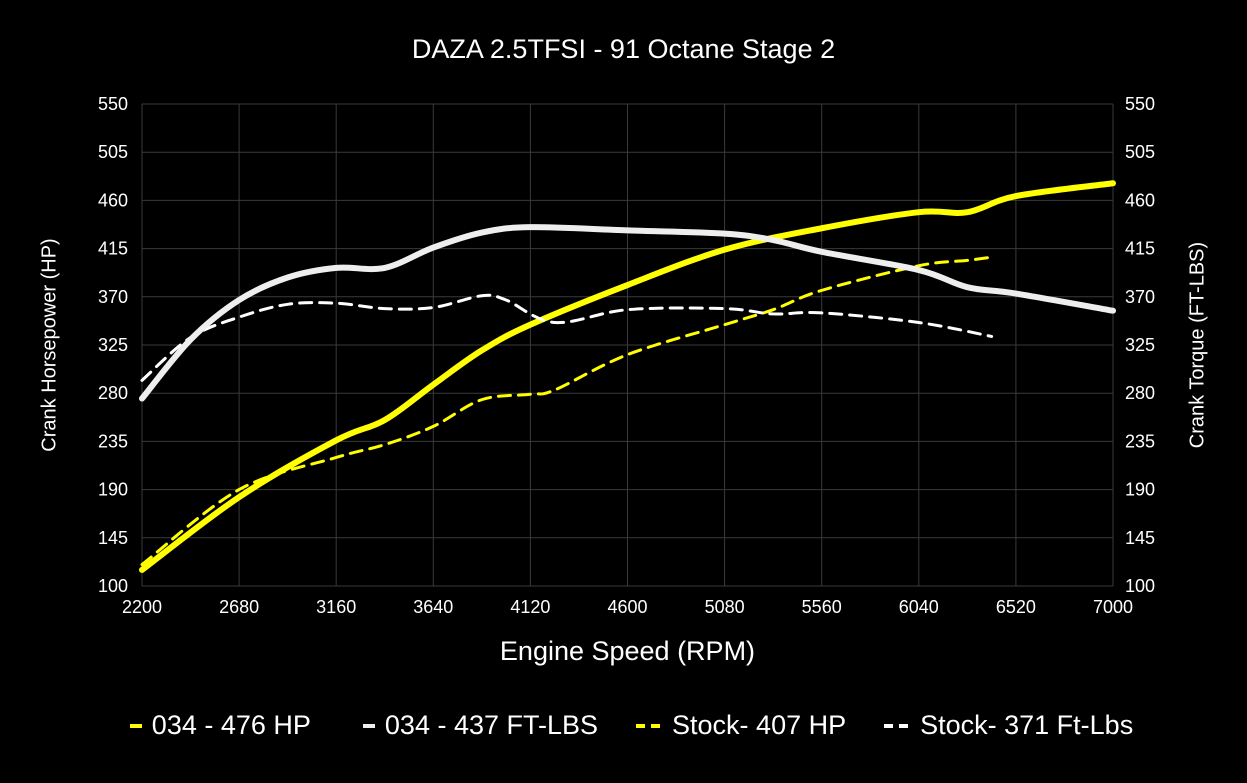 The width and height of the screenshot is (1247, 783). What do you see at coordinates (1140, 152) in the screenshot?
I see `y2-tick-label: 505` at bounding box center [1140, 152].